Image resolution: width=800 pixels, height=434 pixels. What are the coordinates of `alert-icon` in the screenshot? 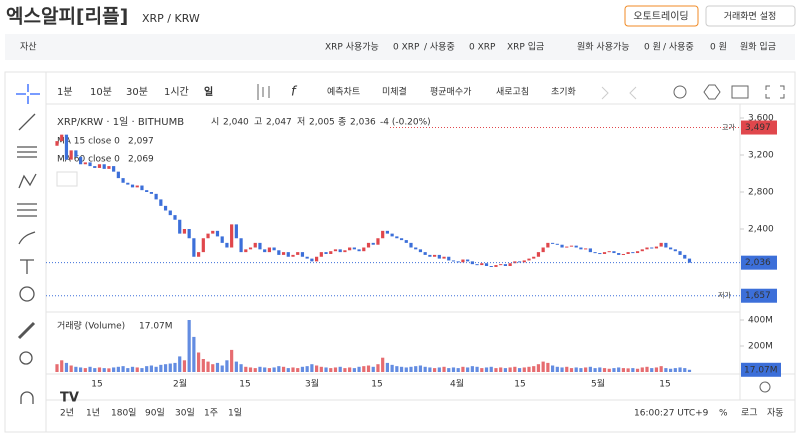 It's located at (680, 92).